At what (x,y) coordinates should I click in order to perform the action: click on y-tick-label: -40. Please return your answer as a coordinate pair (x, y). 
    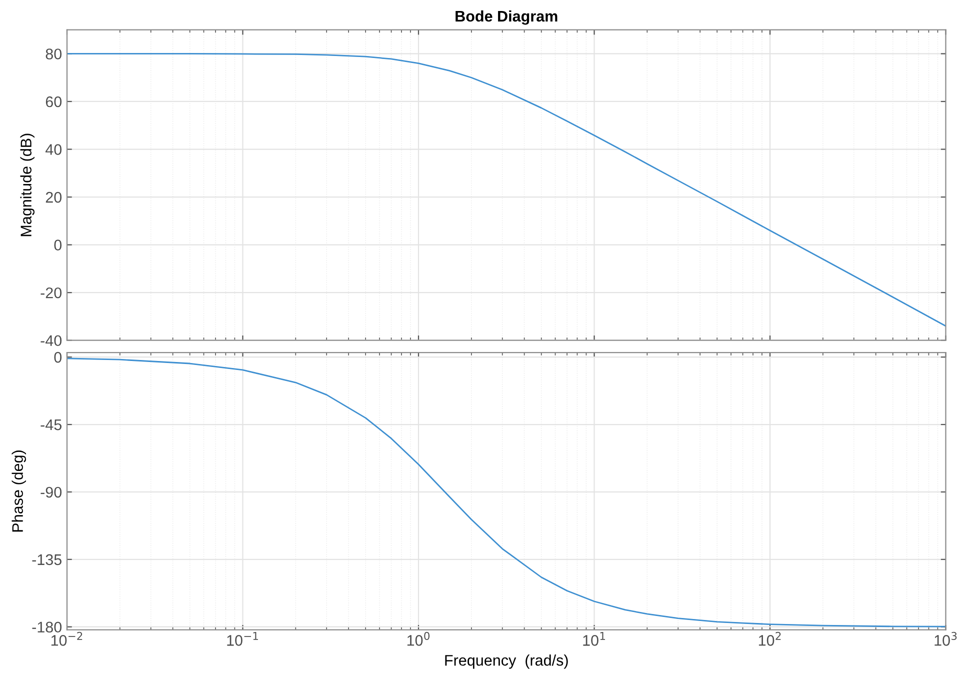
    Looking at the image, I should click on (51, 340).